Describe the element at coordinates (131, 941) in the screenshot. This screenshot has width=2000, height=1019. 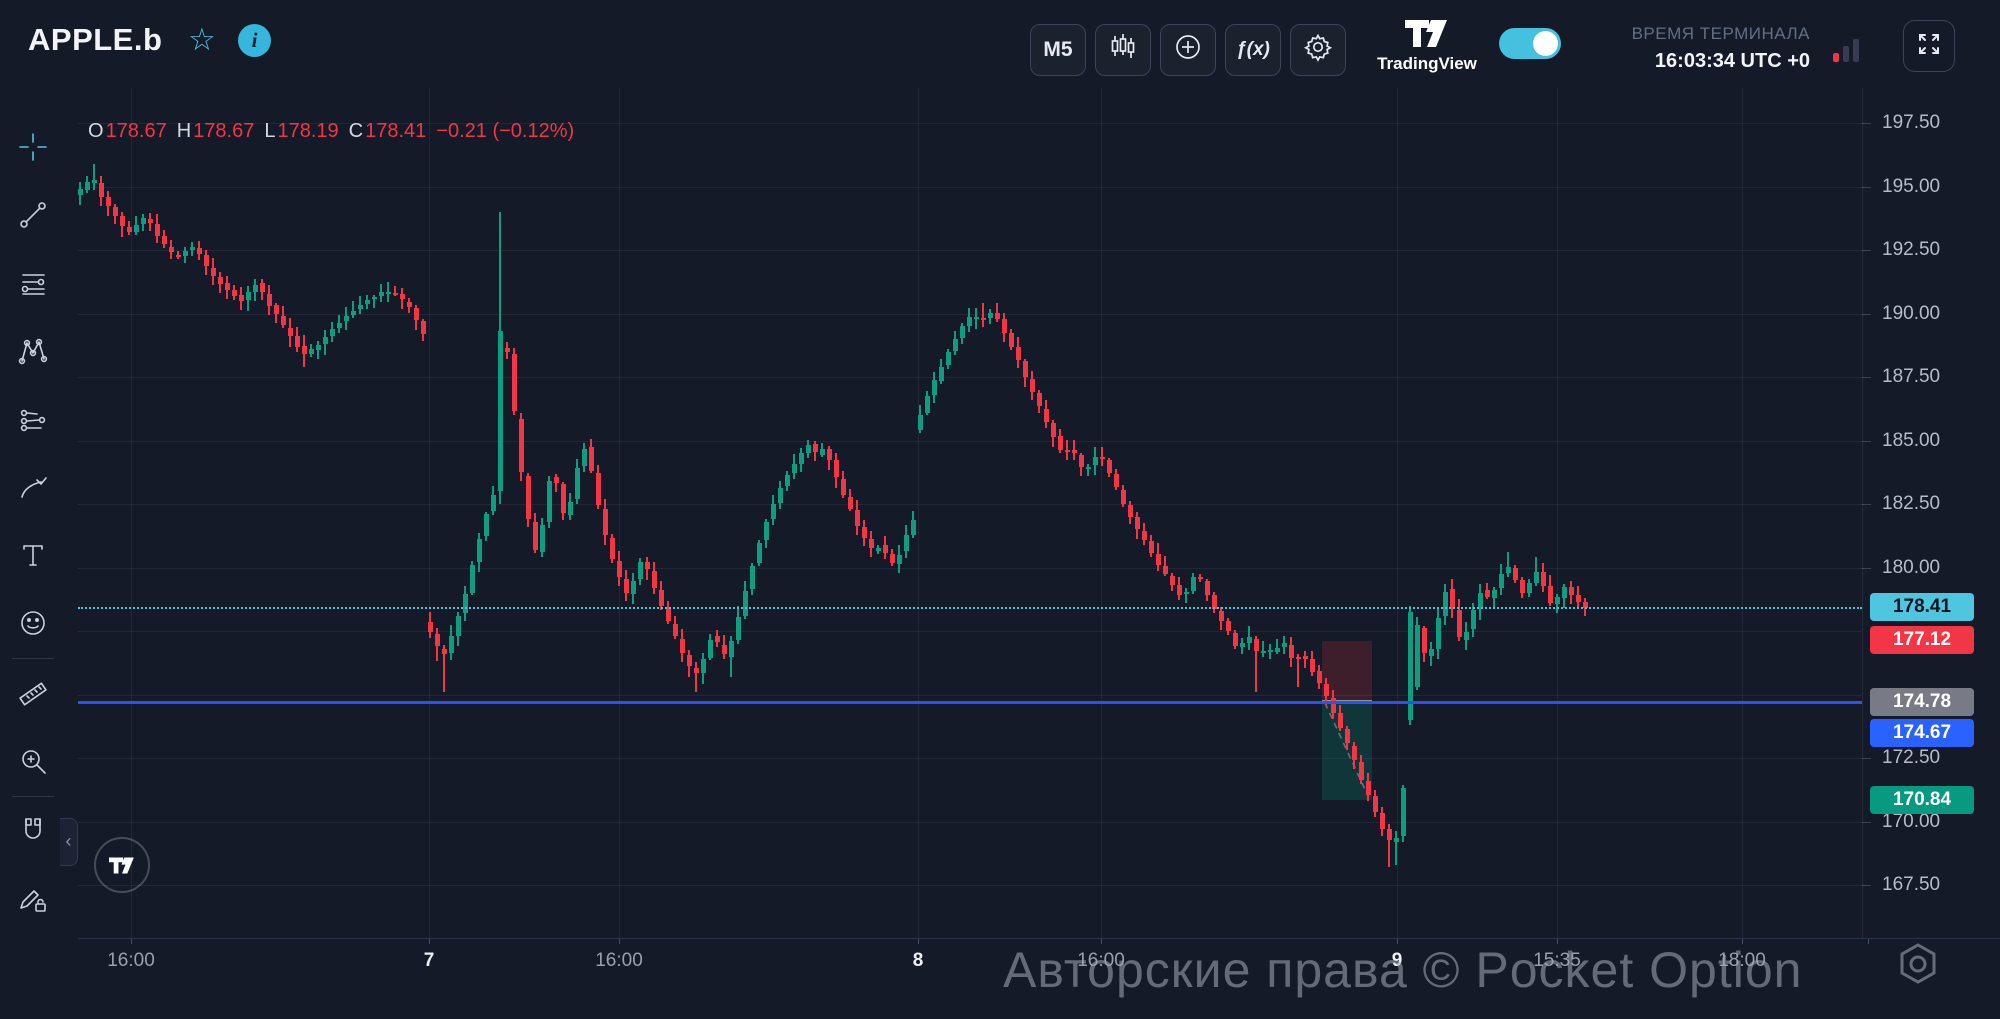
I see `time-tick` at that location.